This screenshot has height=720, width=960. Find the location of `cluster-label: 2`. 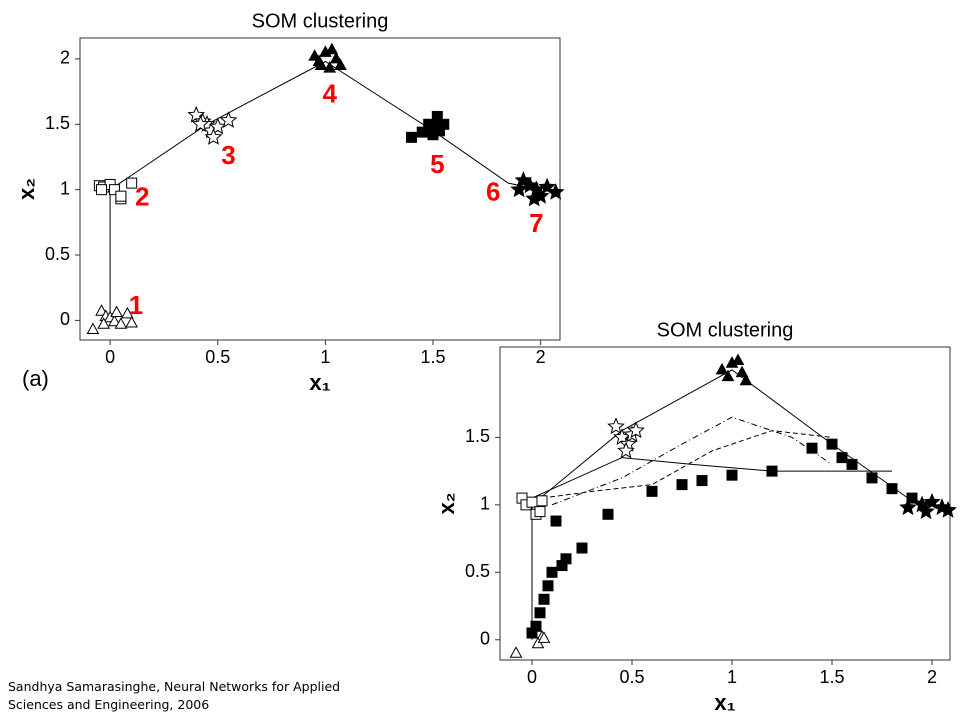

cluster-label: 2 is located at coordinates (142, 197).